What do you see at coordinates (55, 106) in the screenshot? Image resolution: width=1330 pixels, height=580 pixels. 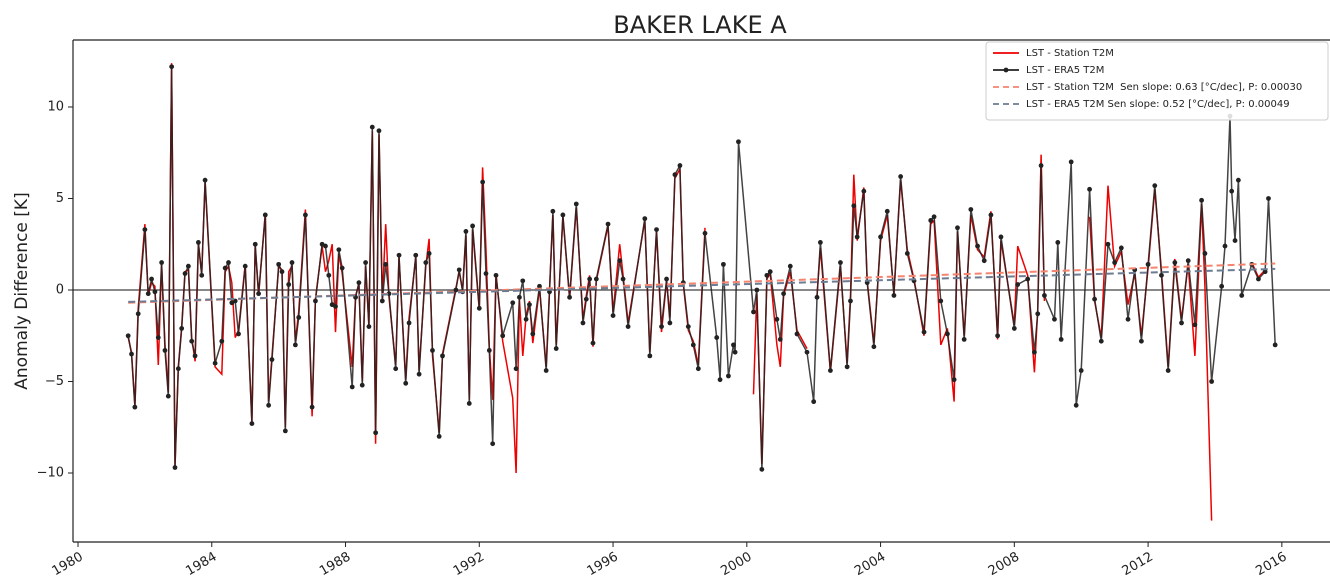 I see `y-tick-label: 10` at bounding box center [55, 106].